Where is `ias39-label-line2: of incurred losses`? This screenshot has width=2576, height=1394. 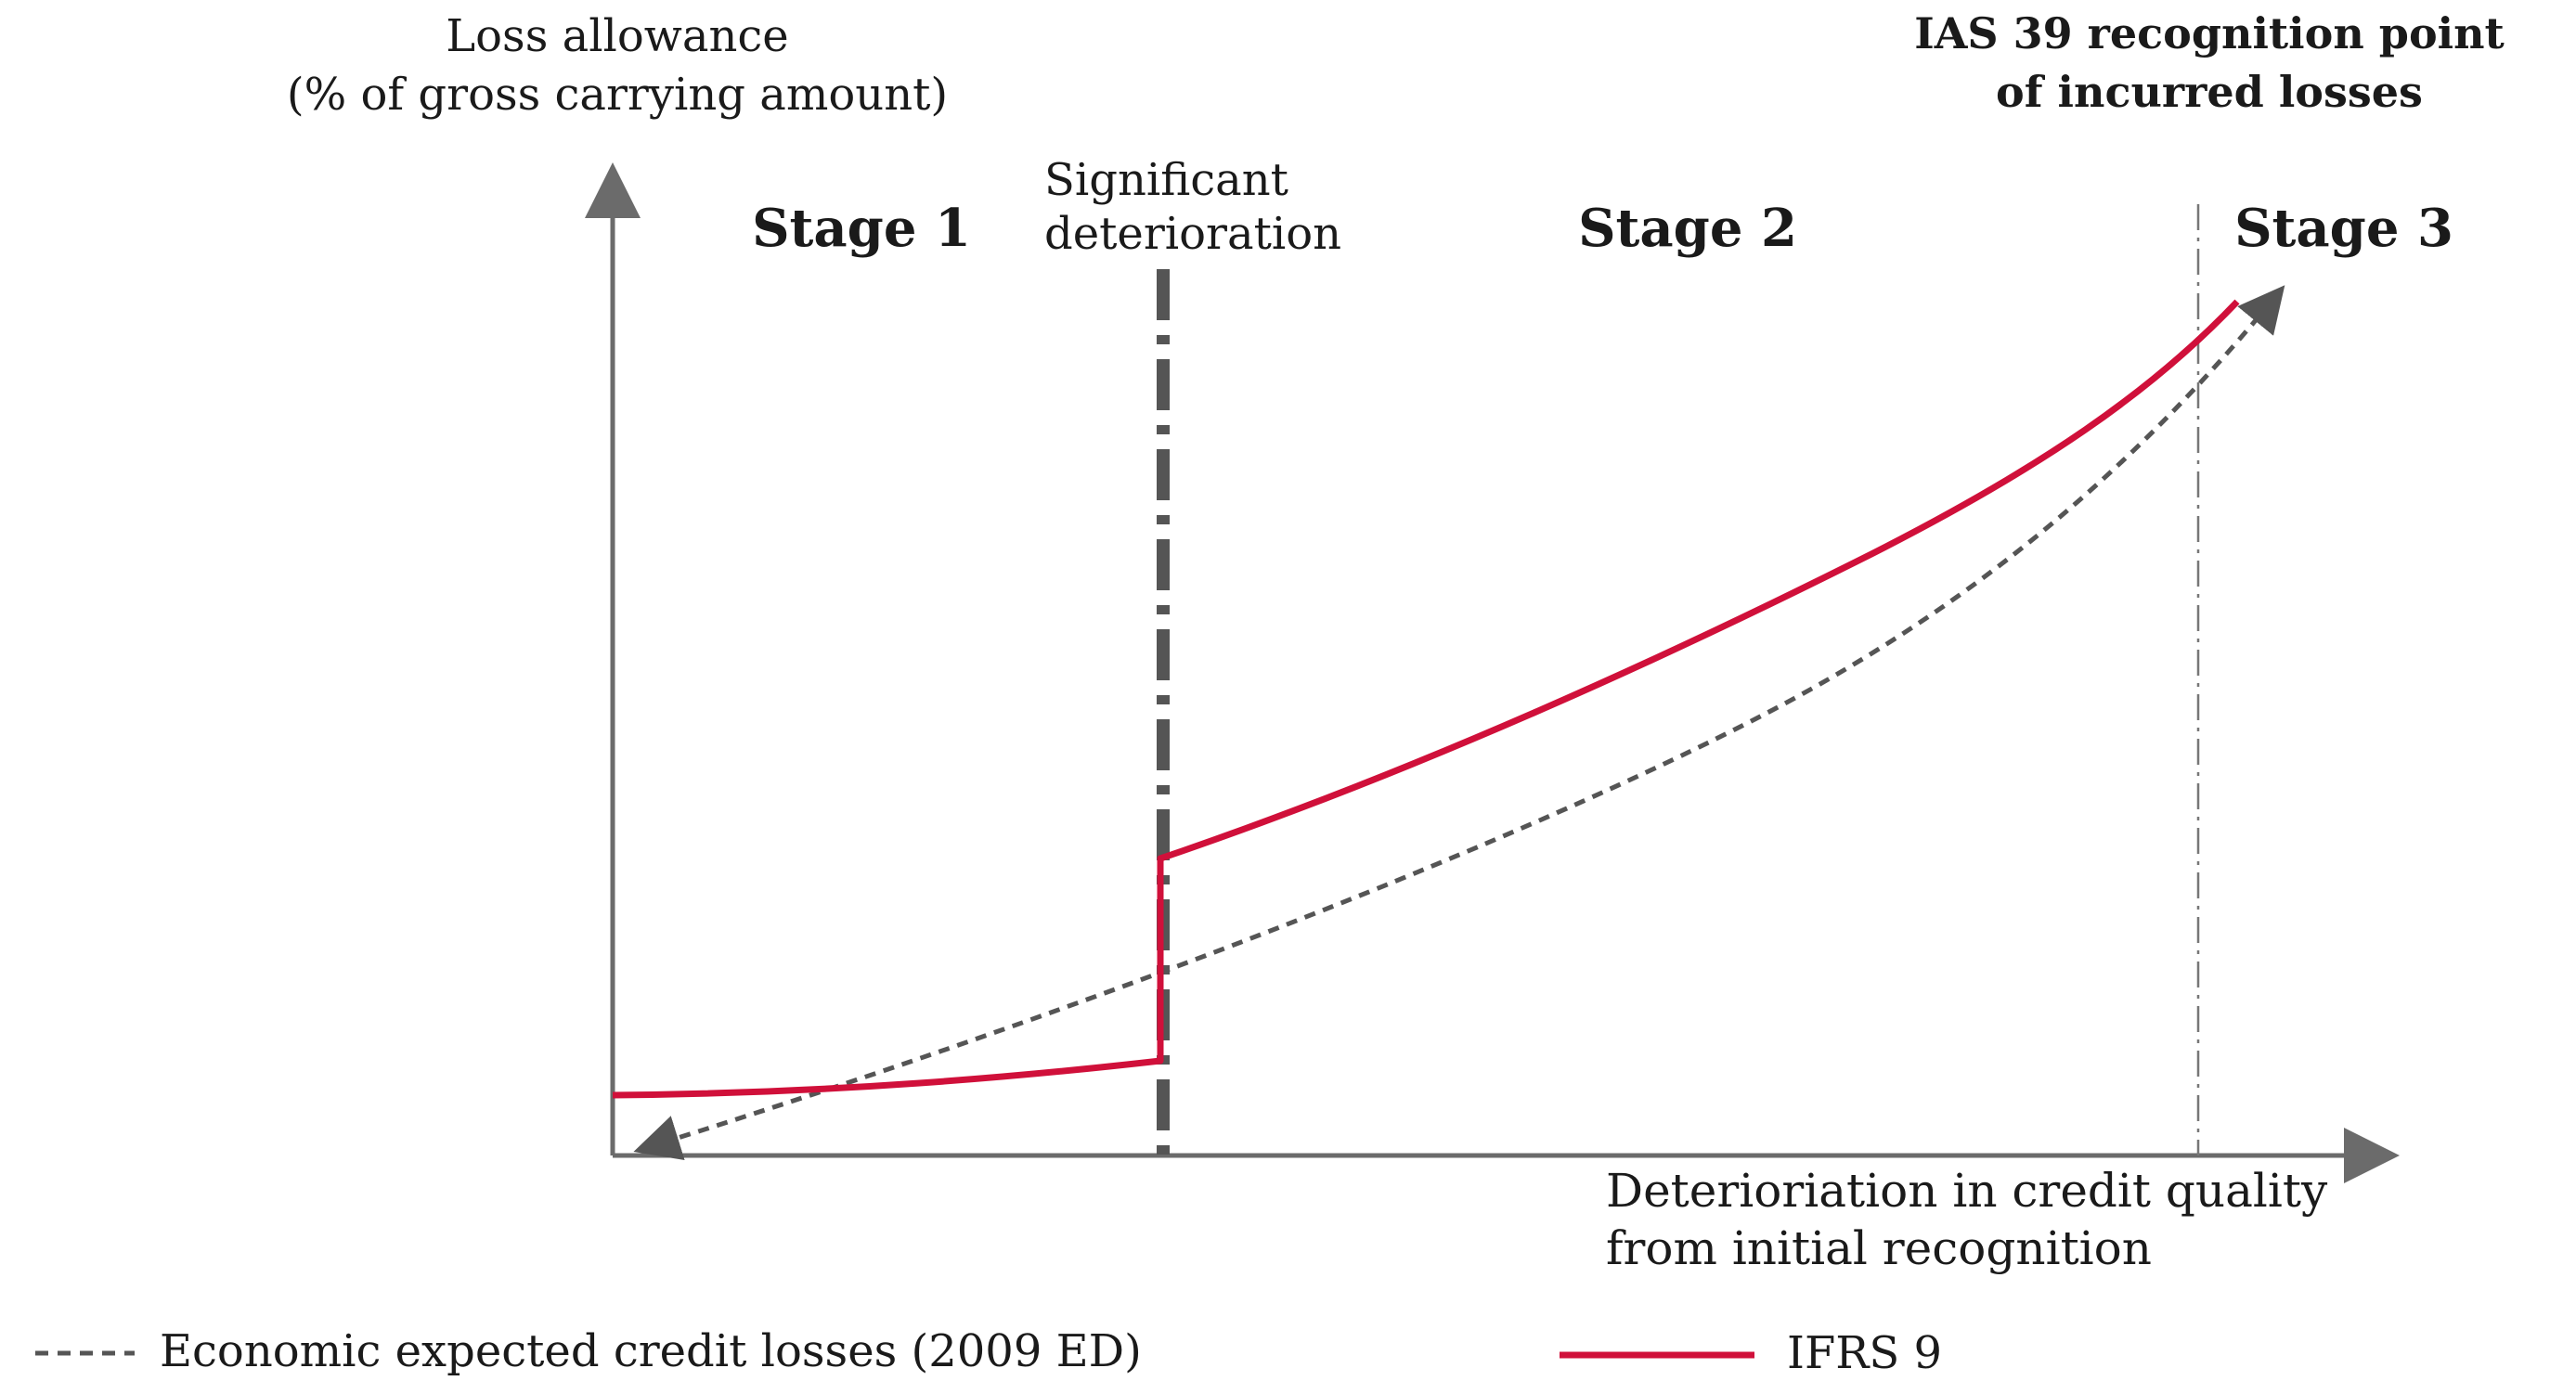
ias39-label-line2: of incurred losses is located at coordinates (2209, 92).